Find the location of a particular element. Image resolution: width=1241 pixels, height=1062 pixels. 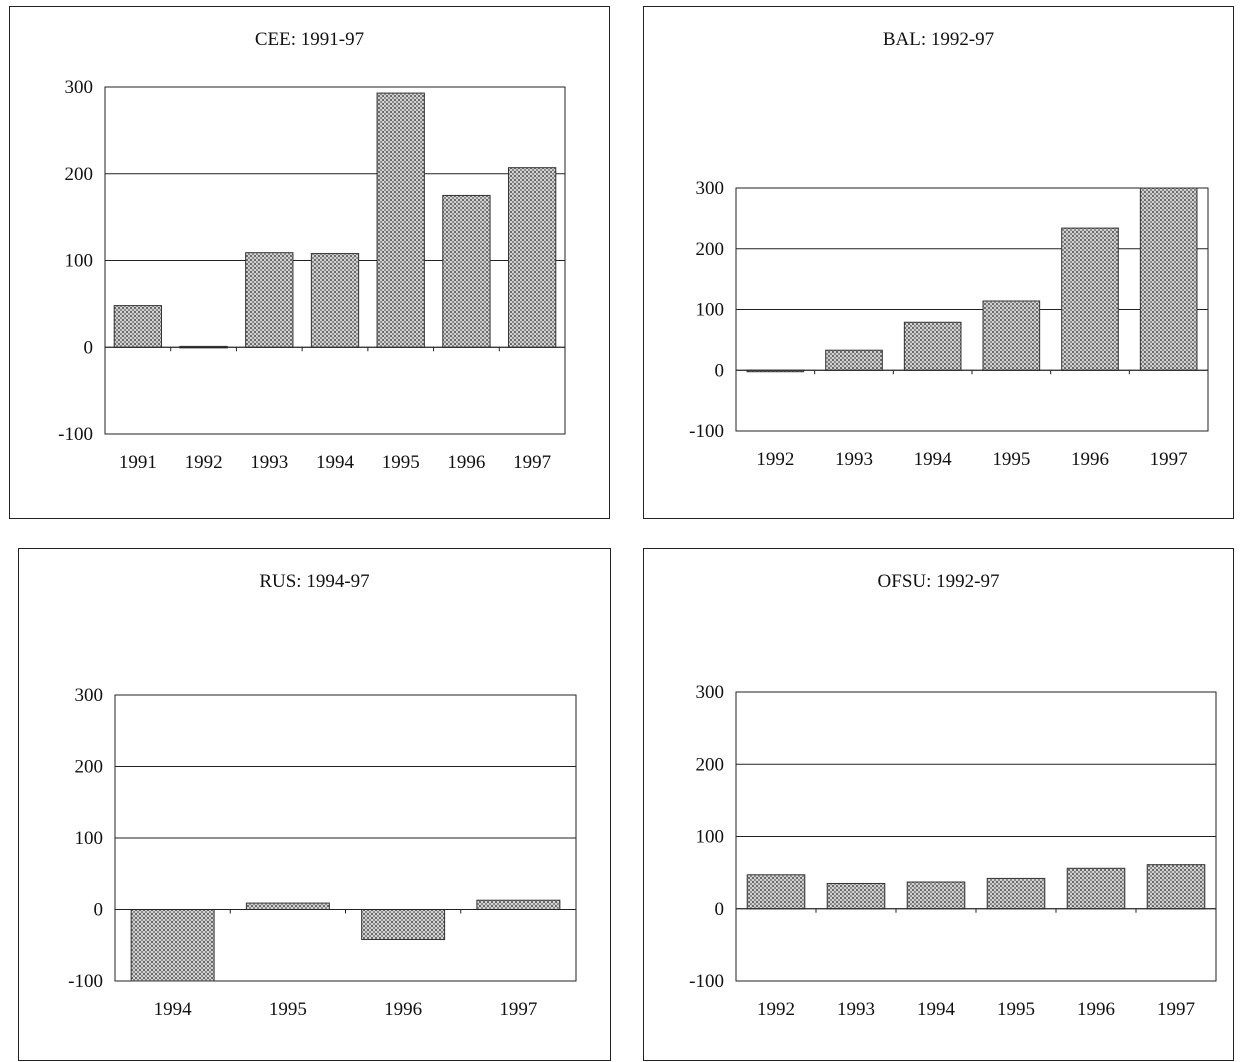

chart-title-bal: BAL: 1992-97 is located at coordinates (938, 39).